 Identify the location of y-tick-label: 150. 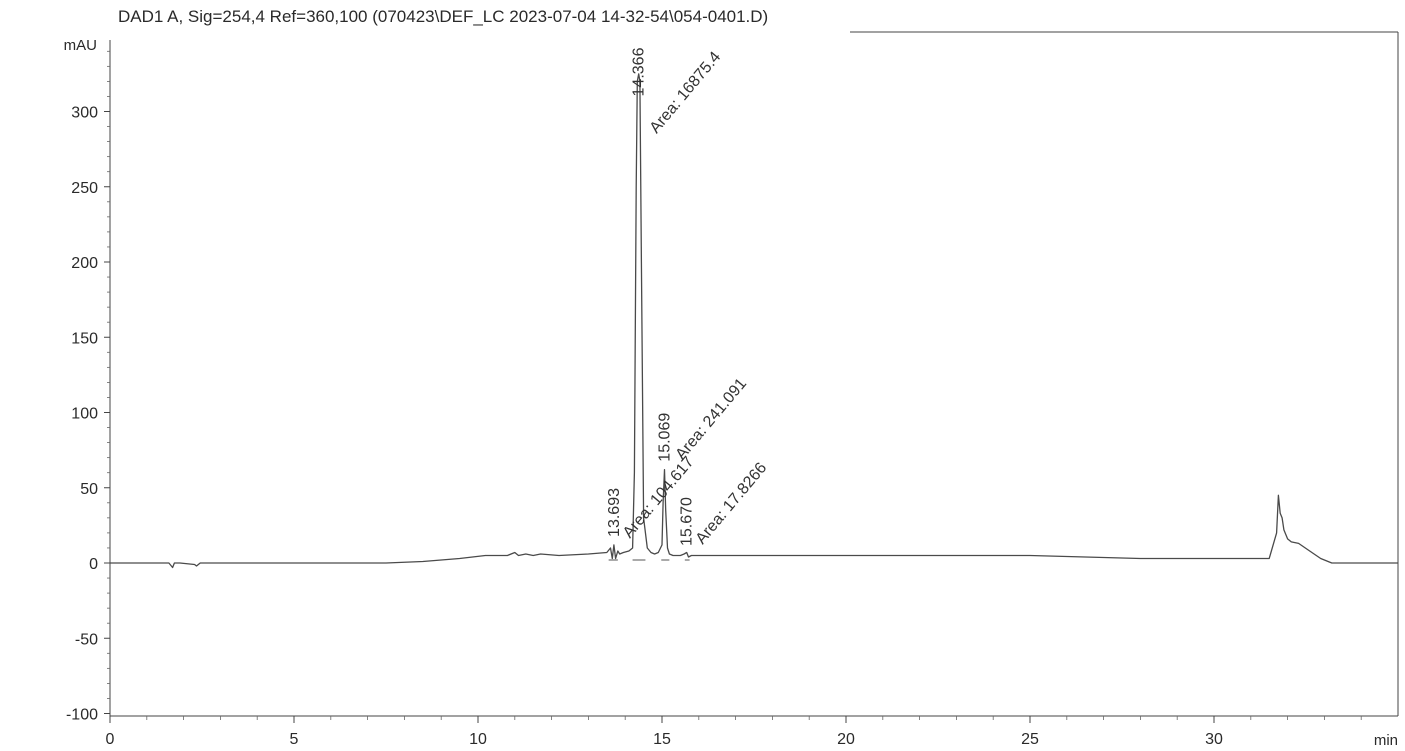
(84, 338).